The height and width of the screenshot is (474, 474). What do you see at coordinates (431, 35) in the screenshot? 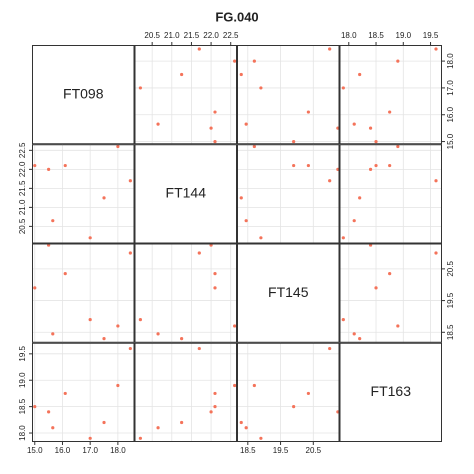
I see `x-tick-label: 19.5` at bounding box center [431, 35].